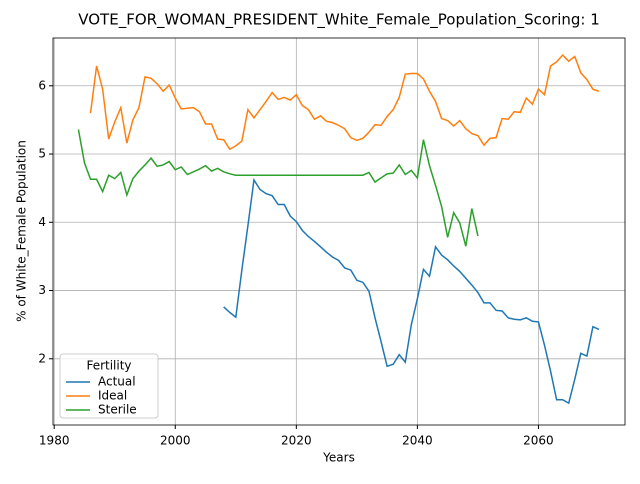 The image size is (640, 484). I want to click on legend-box, so click(109, 386).